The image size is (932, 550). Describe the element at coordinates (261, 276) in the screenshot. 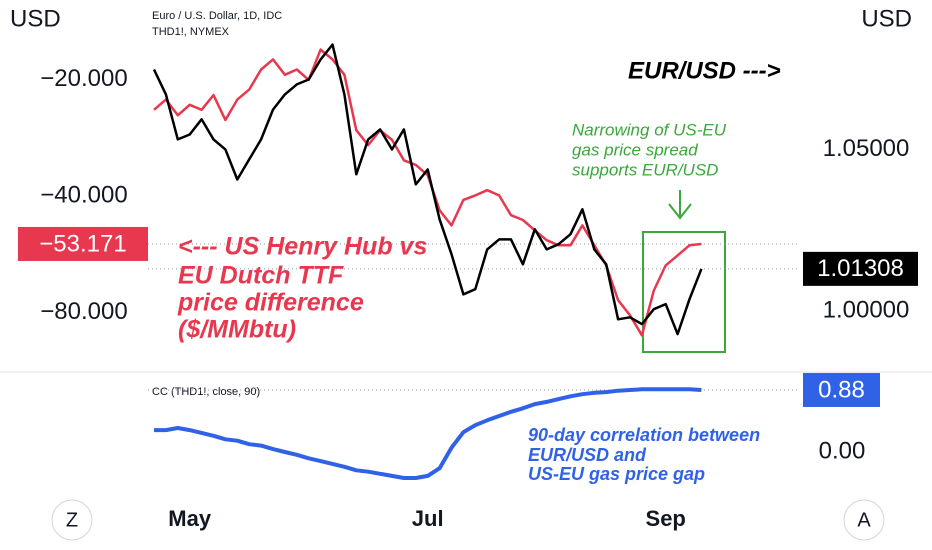

I see `annotation: EU Dutch TTF` at that location.